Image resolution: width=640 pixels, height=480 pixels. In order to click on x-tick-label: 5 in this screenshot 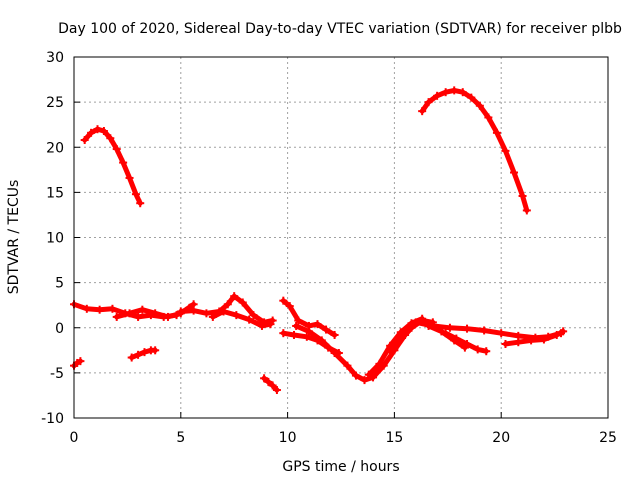, I will do `click(180, 438)`.